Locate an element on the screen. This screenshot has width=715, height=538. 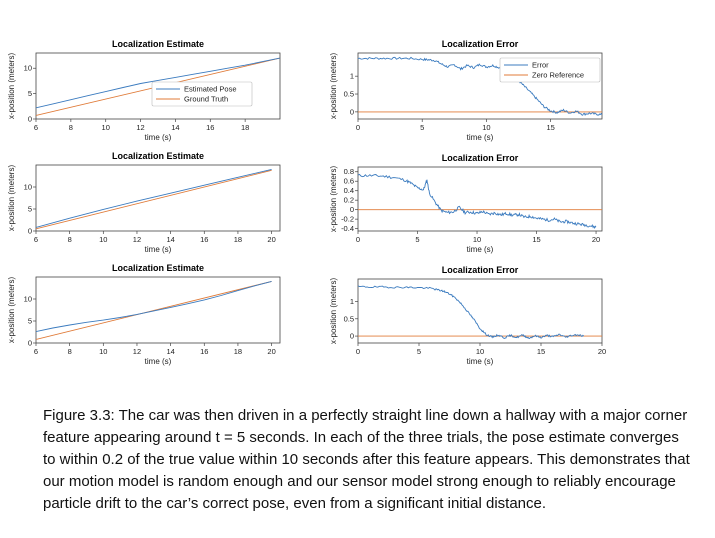
legend-entry: Zero Reference is located at coordinates (558, 75).